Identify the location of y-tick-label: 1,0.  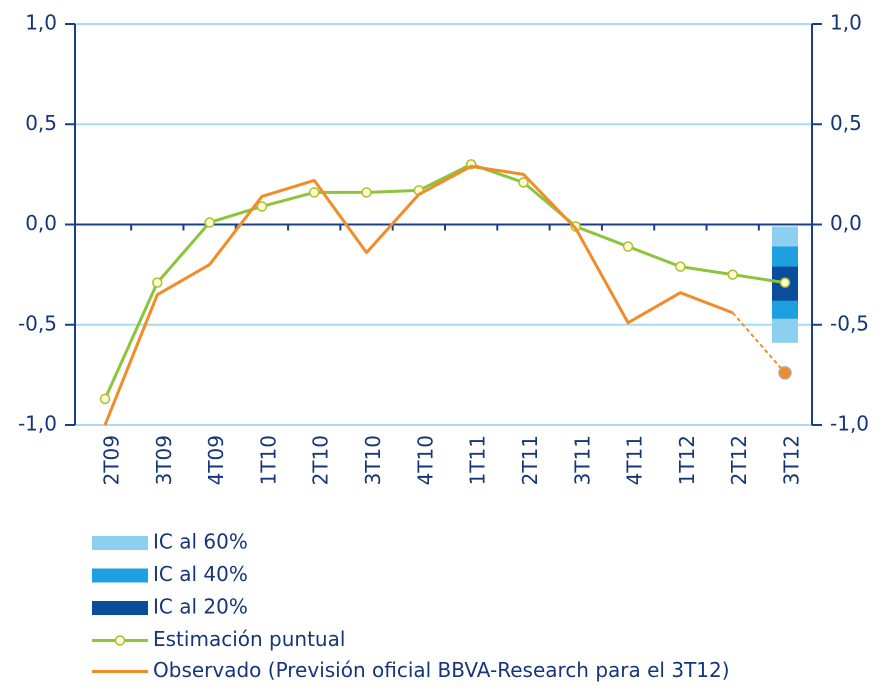
(41, 23).